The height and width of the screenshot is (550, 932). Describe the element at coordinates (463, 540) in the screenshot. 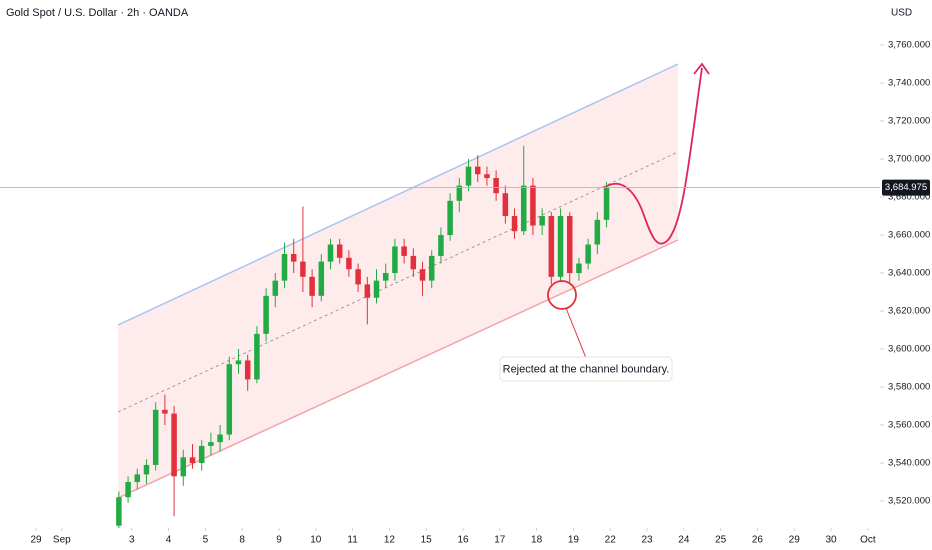

I see `x-tick-label: 16` at that location.